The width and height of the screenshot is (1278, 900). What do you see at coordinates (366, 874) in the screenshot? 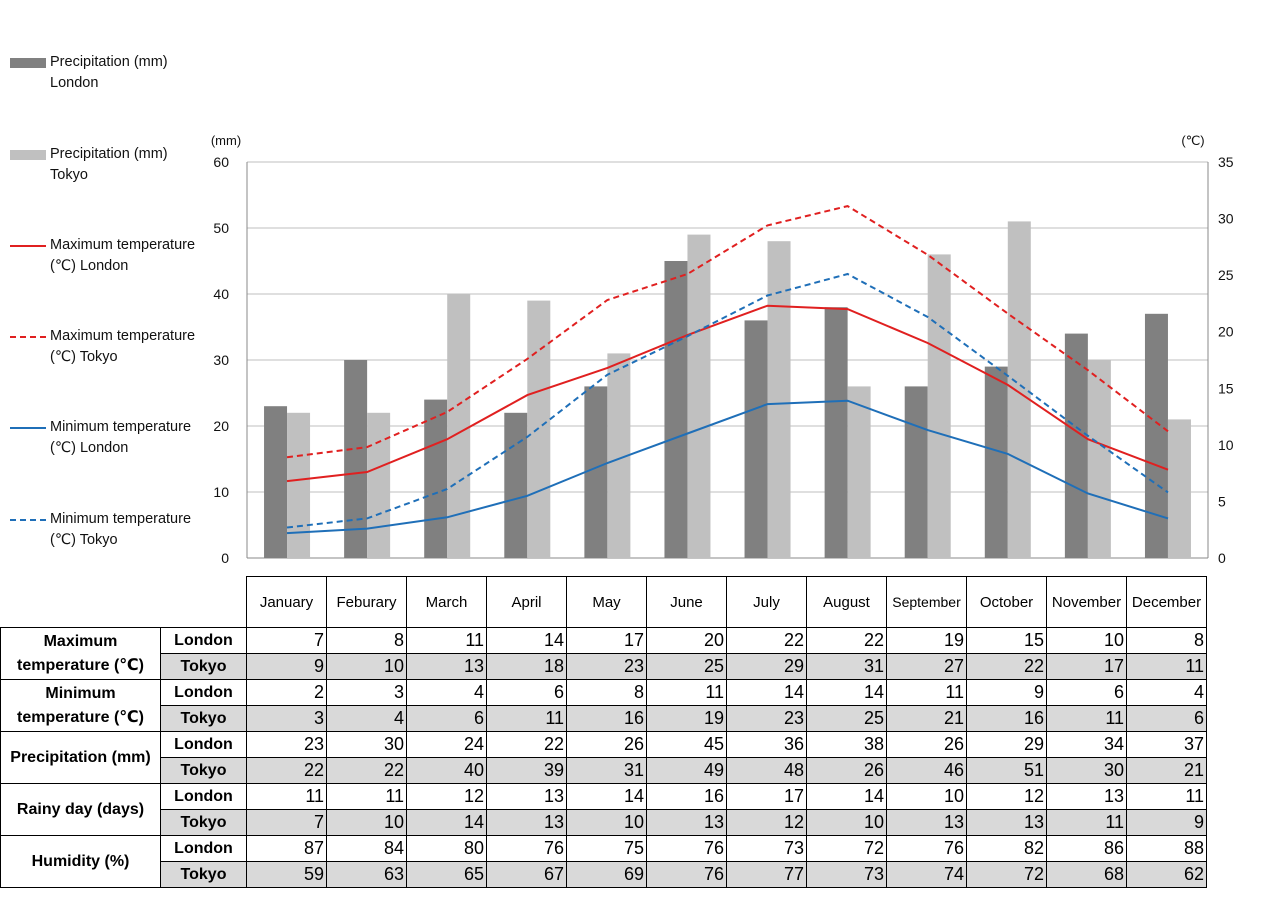
I see `table-cell: 63` at bounding box center [366, 874].